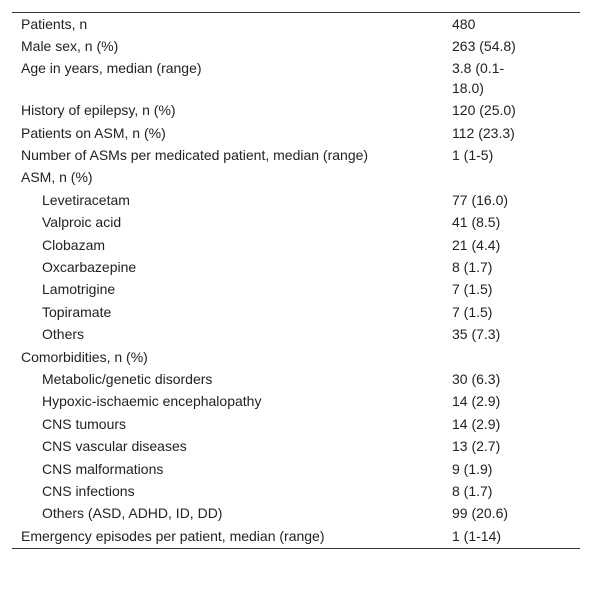 Image resolution: width=592 pixels, height=600 pixels. I want to click on row-label: Comorbidities, n (%), so click(84, 356).